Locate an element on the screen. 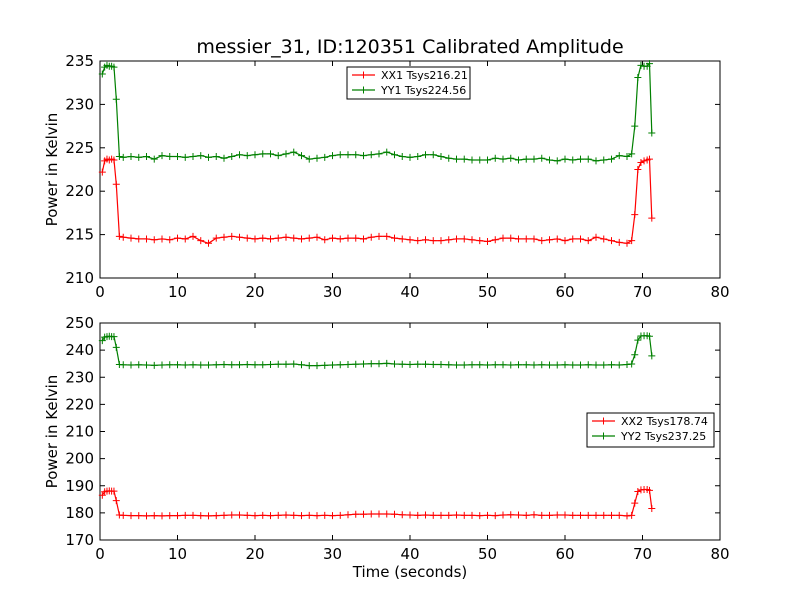 The image size is (800, 600). bottom-y-tick-label: 200 is located at coordinates (79, 459).